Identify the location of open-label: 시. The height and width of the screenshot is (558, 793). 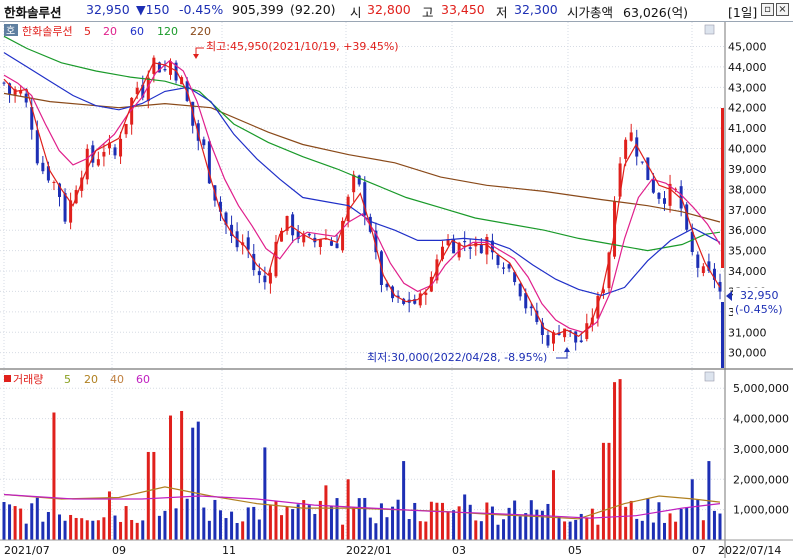
(356, 12).